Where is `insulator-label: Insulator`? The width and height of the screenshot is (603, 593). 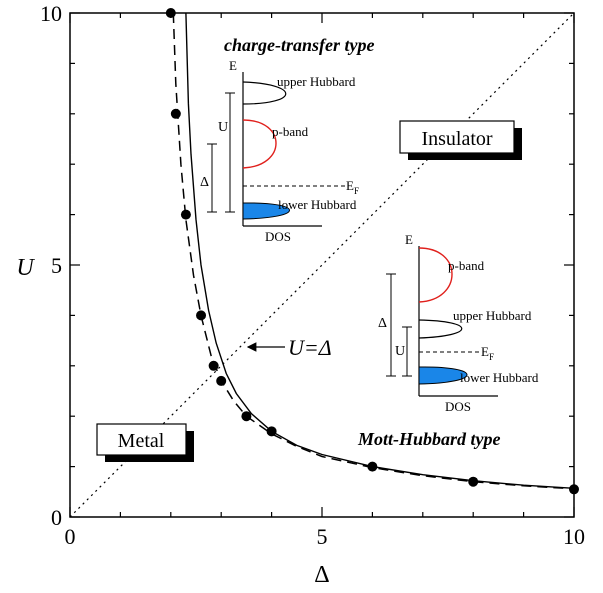
insulator-label: Insulator is located at coordinates (456, 139).